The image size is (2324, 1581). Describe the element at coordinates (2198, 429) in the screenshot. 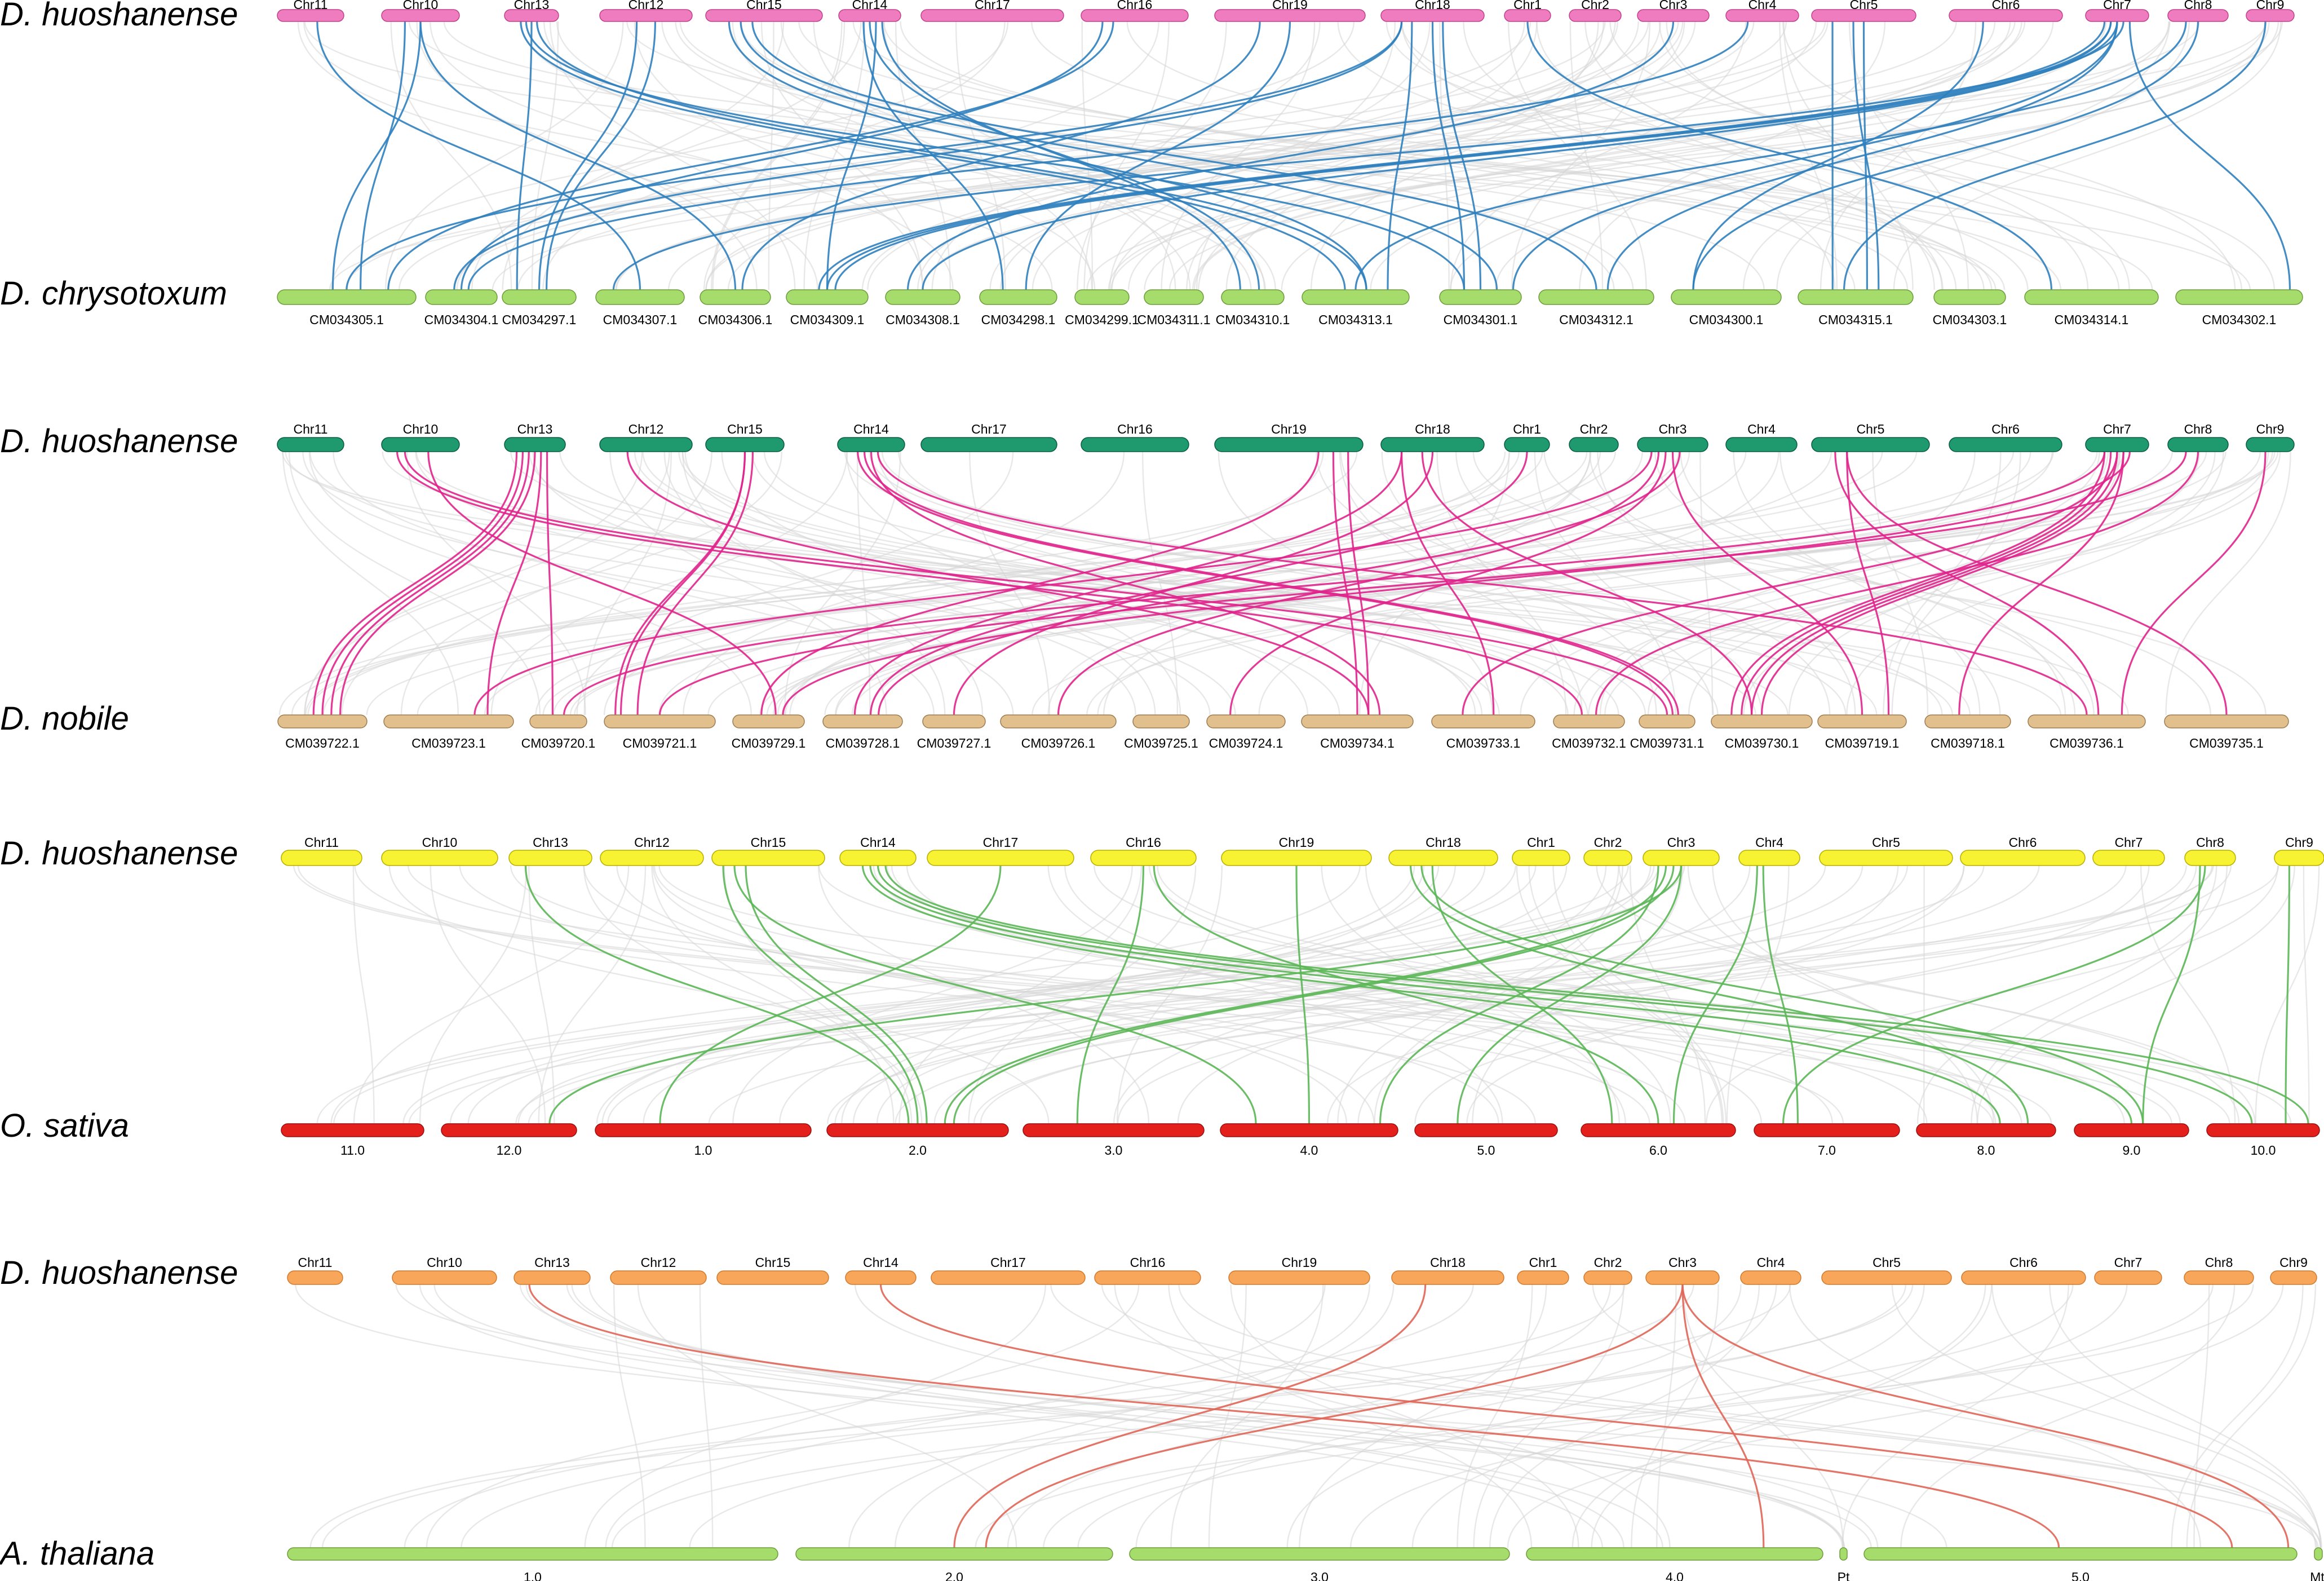

I see `top-chromosome-label: Chr8` at that location.